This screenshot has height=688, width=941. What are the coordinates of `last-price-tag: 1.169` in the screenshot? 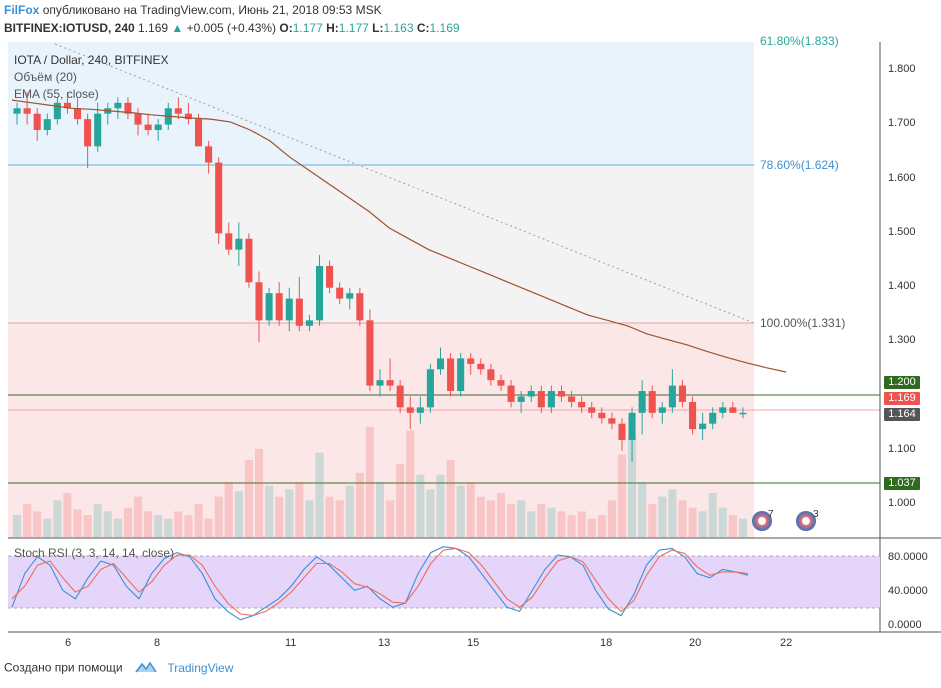 It's located at (902, 398).